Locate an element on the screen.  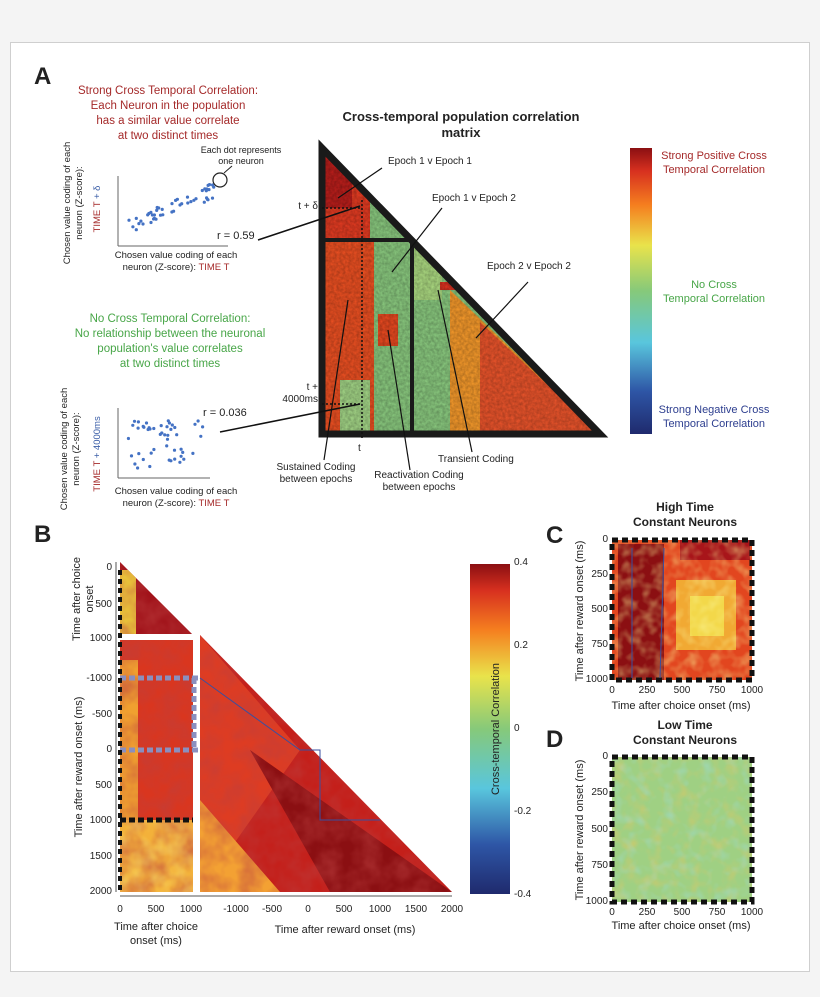
sustained-pointer is located at coordinates (336, 380).